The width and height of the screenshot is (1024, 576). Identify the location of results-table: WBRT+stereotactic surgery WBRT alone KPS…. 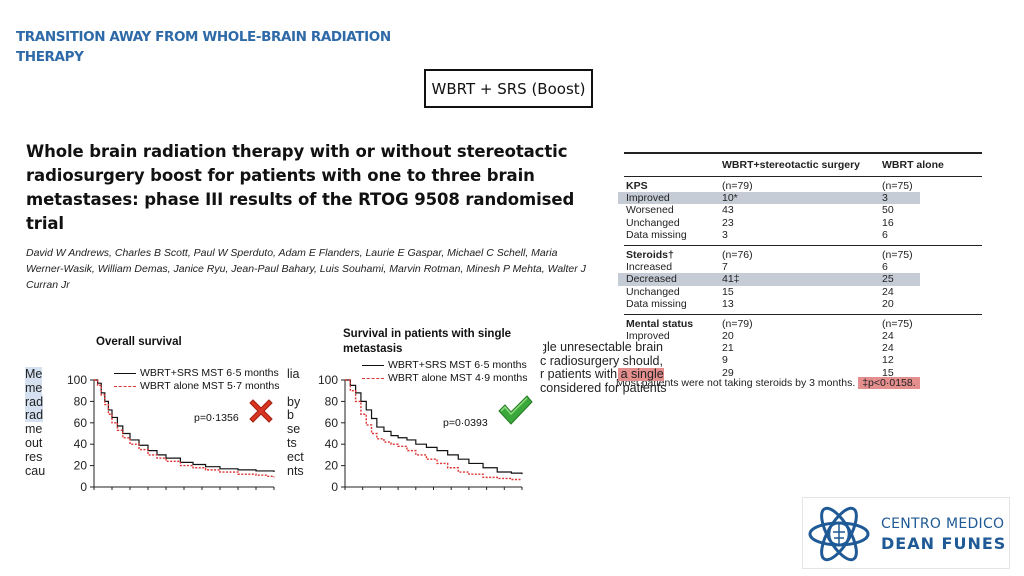
(800, 265).